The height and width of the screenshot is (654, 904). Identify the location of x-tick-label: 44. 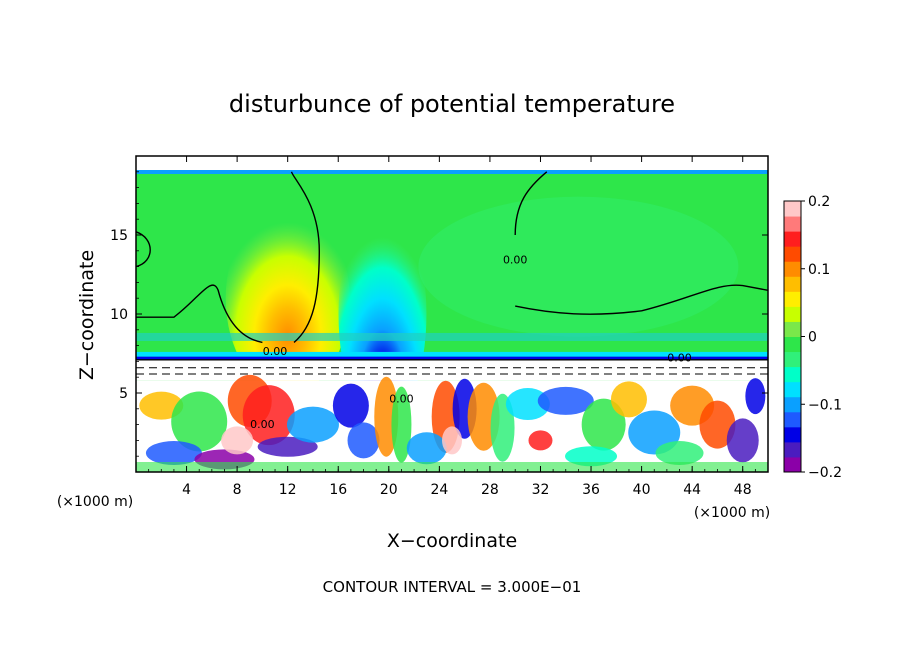
(692, 490).